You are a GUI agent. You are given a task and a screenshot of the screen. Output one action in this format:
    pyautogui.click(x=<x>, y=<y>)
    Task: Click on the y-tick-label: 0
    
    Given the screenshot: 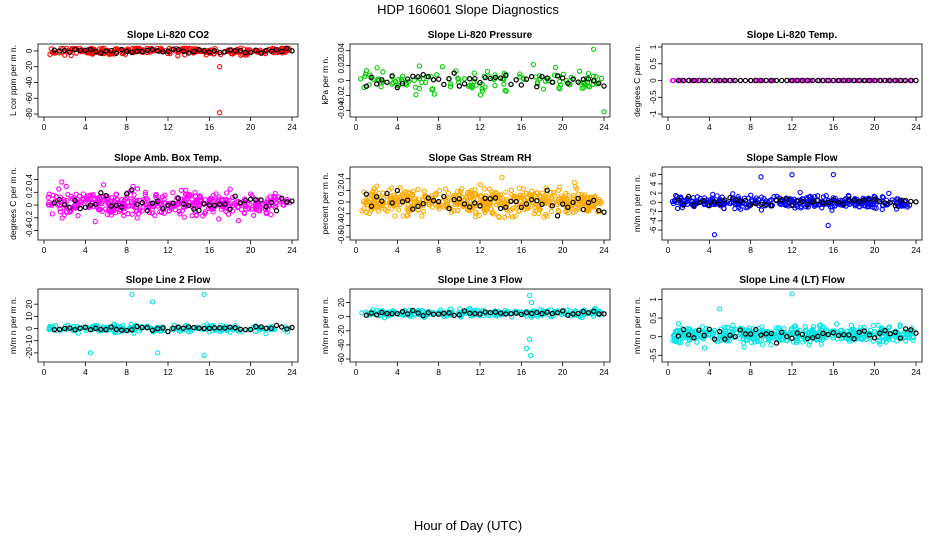 What is the action you would take?
    pyautogui.click(x=29, y=204)
    